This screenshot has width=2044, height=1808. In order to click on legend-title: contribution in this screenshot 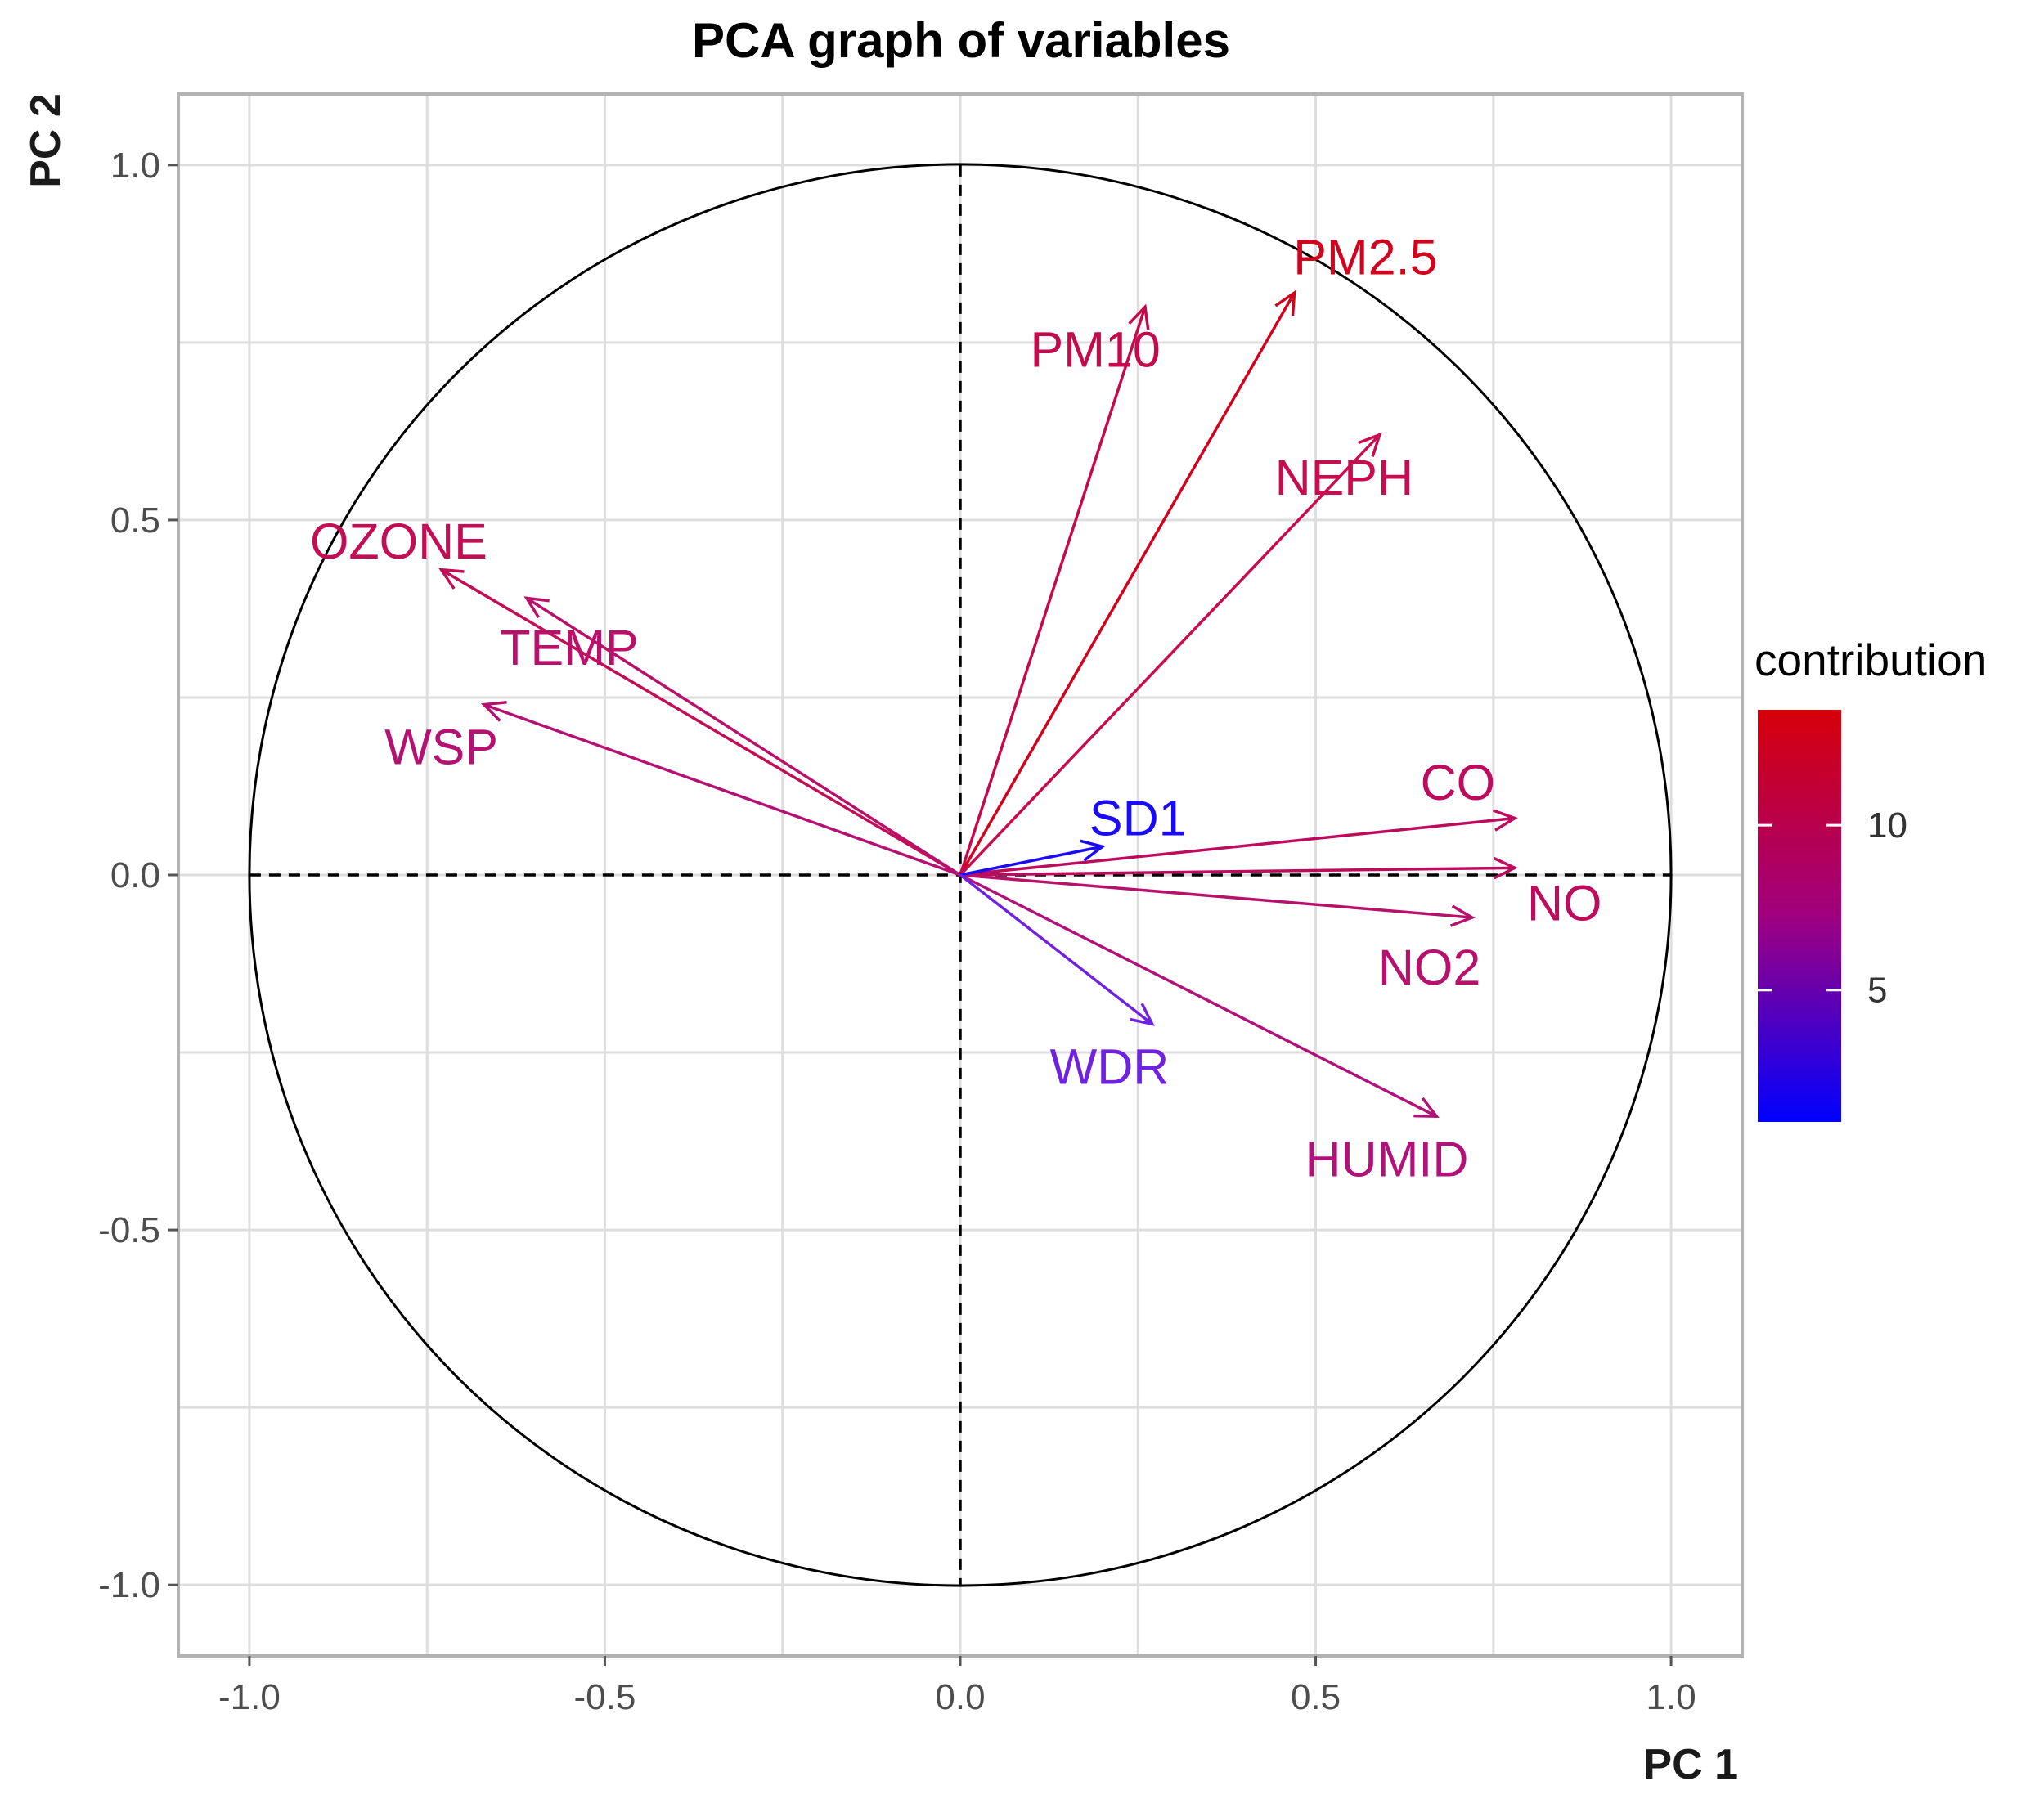, I will do `click(1870, 660)`.